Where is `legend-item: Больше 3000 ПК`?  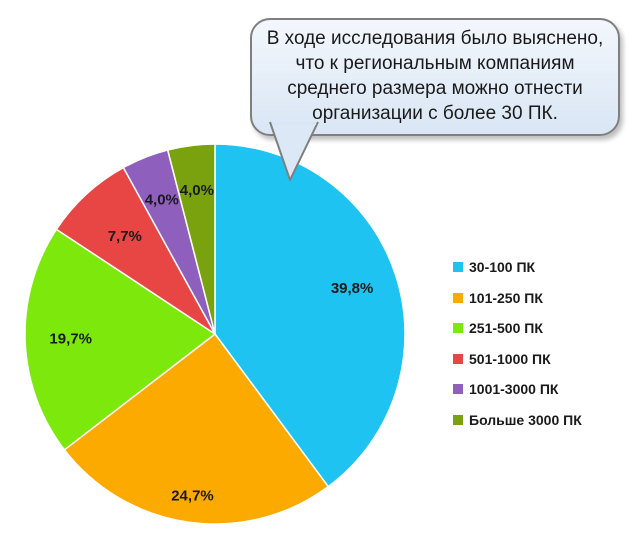 legend-item: Больше 3000 ПК is located at coordinates (517, 420).